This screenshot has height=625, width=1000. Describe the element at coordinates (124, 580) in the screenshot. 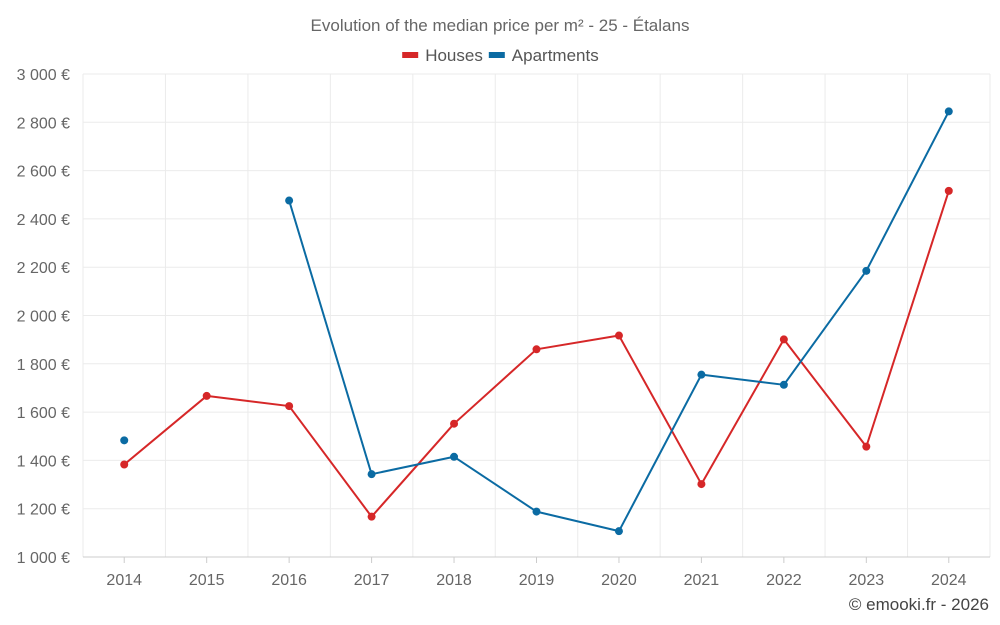

I see `x-tick-label: 2014` at that location.